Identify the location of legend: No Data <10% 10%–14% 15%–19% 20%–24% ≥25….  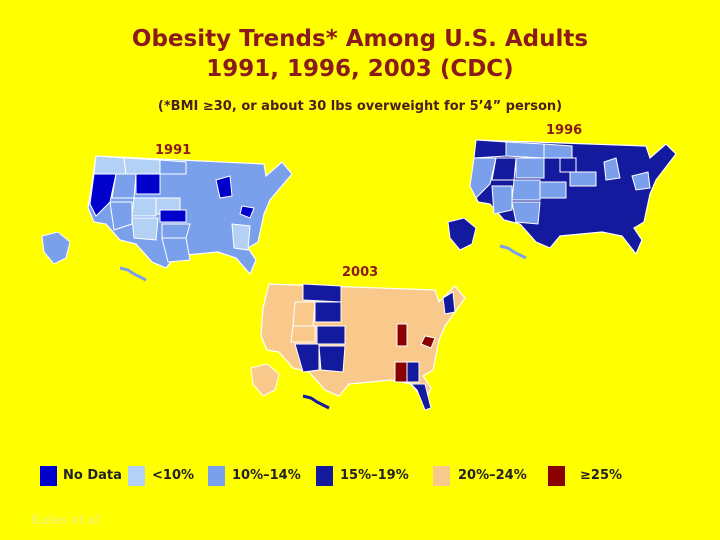
(360, 477).